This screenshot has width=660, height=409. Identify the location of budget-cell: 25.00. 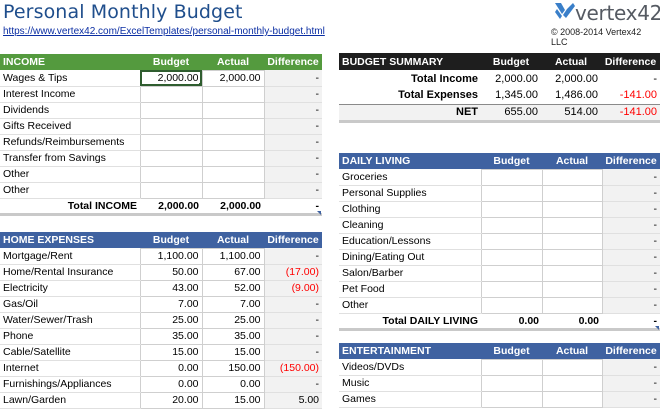
(171, 320).